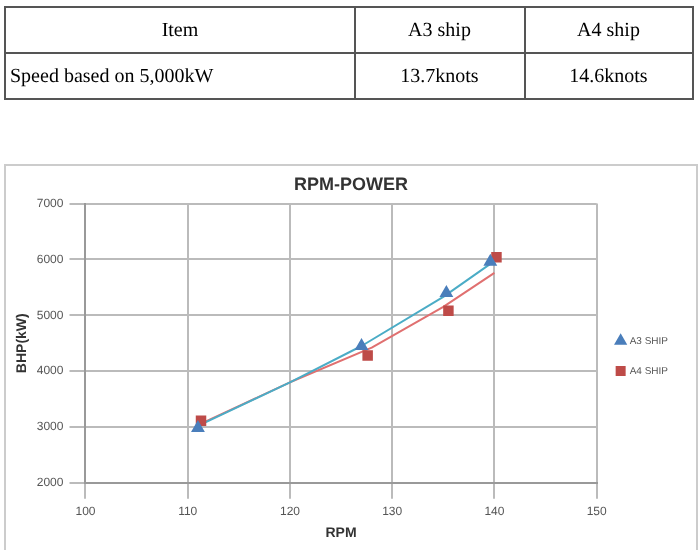 The image size is (698, 550). Describe the element at coordinates (180, 30) in the screenshot. I see `text: Item` at that location.